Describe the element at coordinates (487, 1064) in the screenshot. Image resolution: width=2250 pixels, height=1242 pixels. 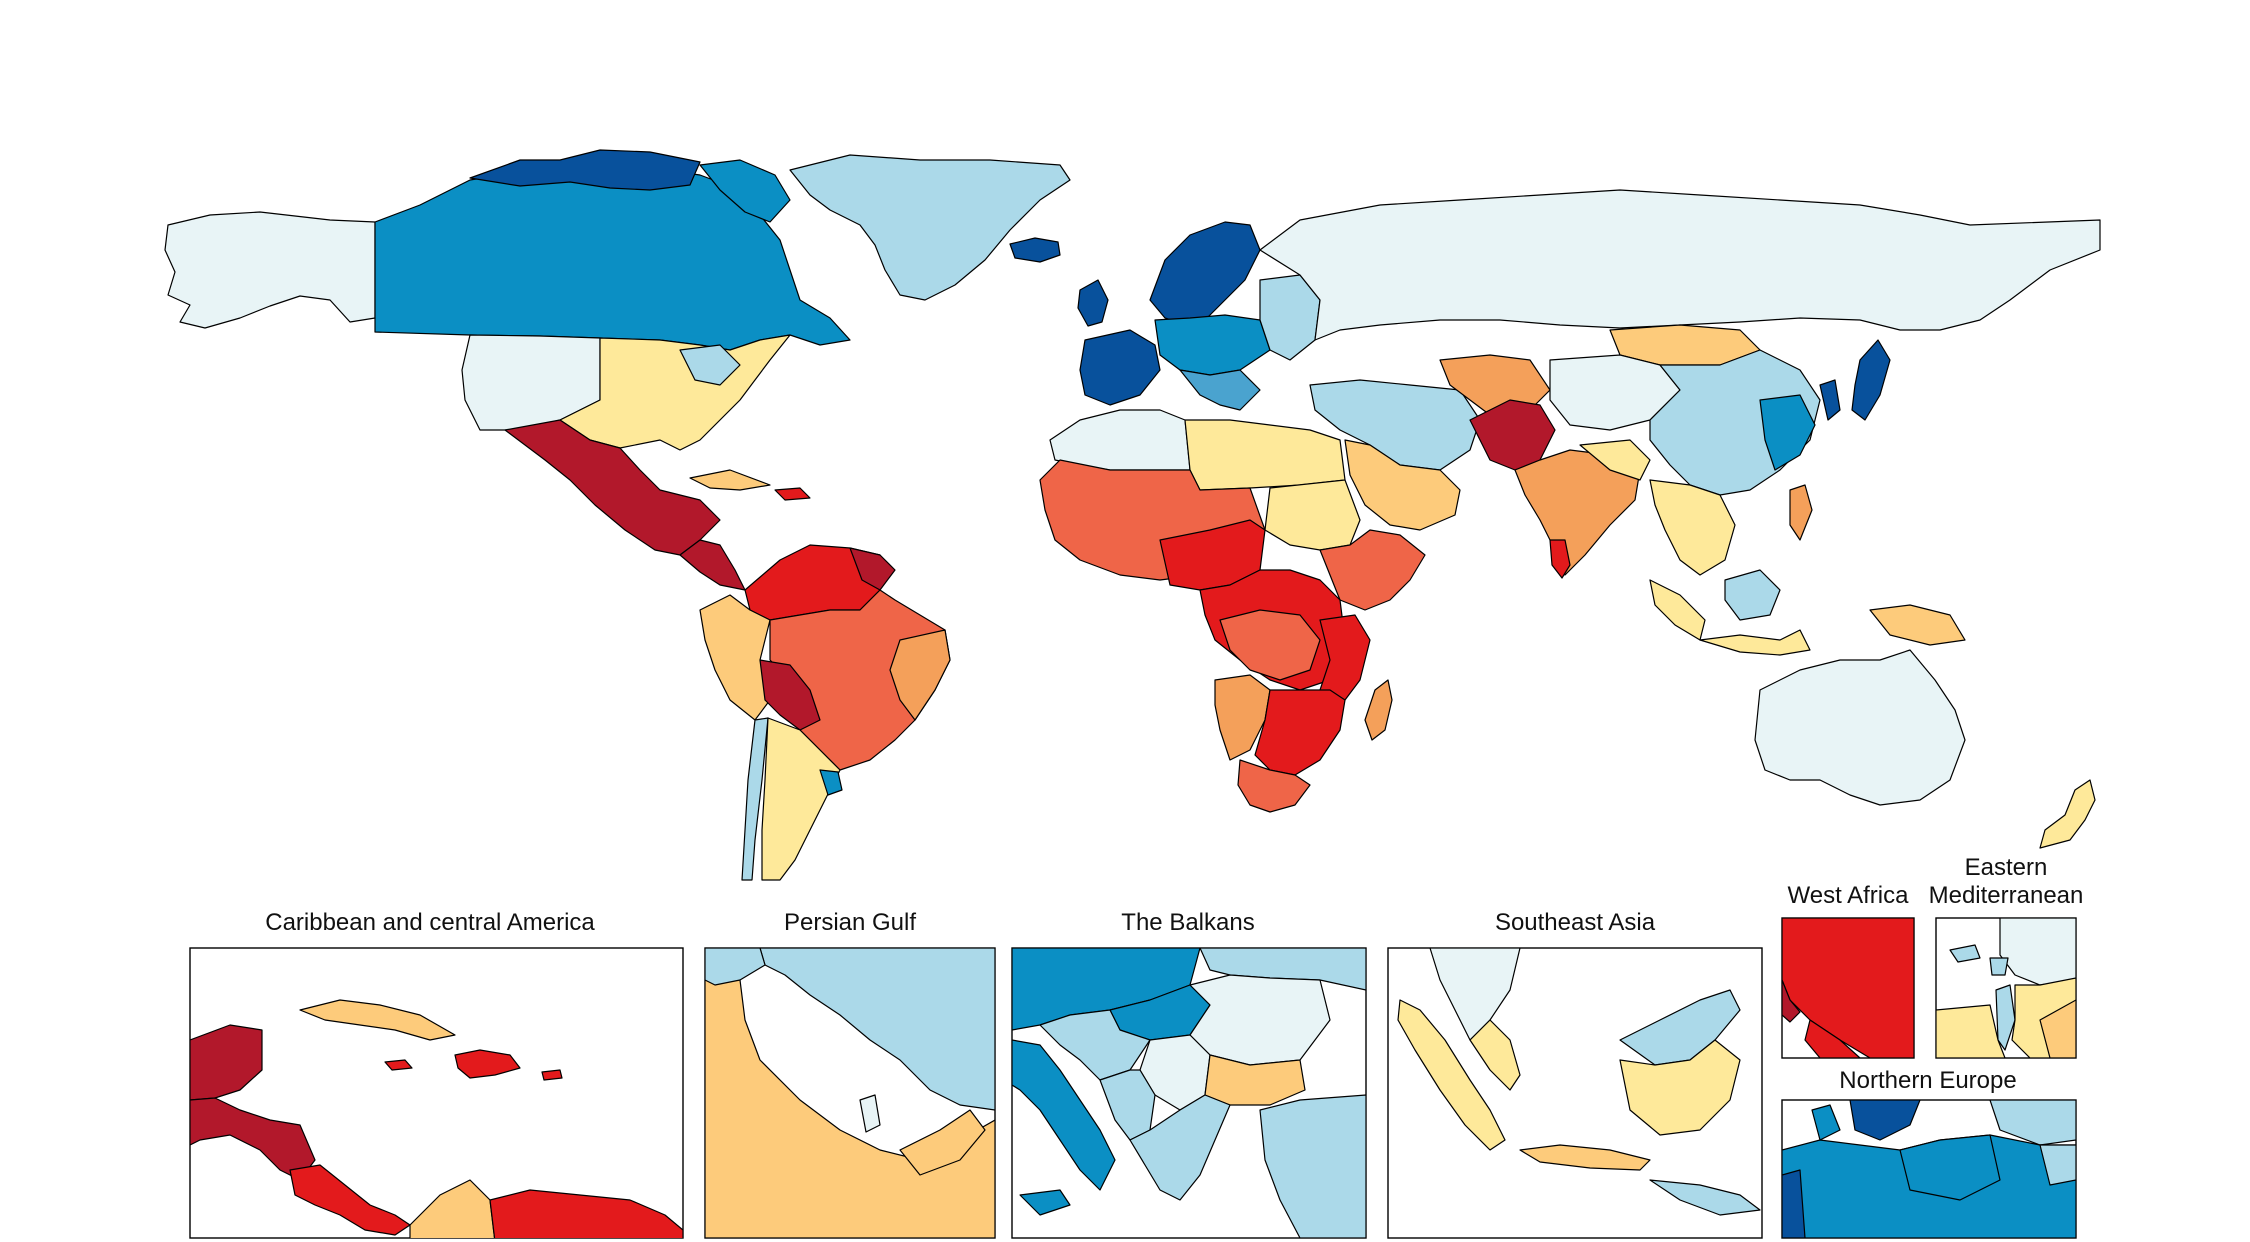
I see `inset-caribbean-hispaniola` at that location.